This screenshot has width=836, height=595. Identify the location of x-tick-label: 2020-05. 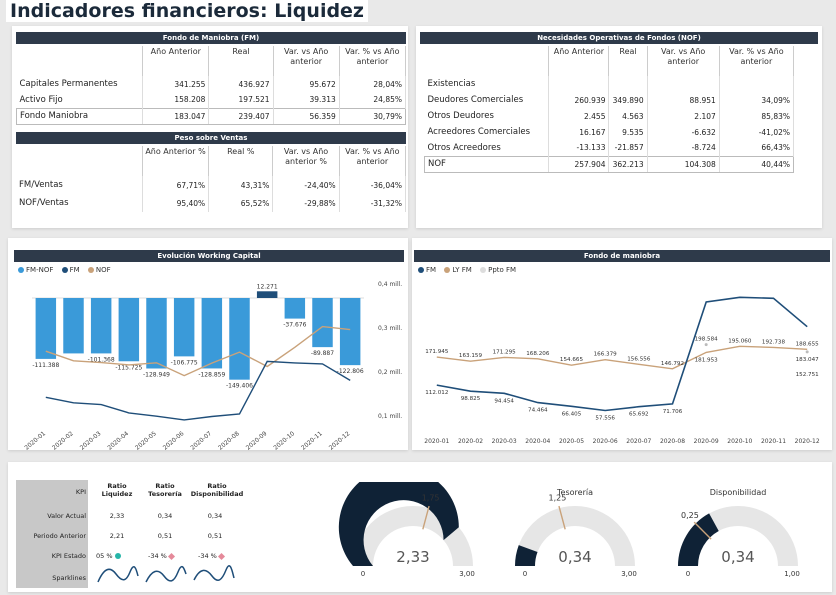
(146, 440).